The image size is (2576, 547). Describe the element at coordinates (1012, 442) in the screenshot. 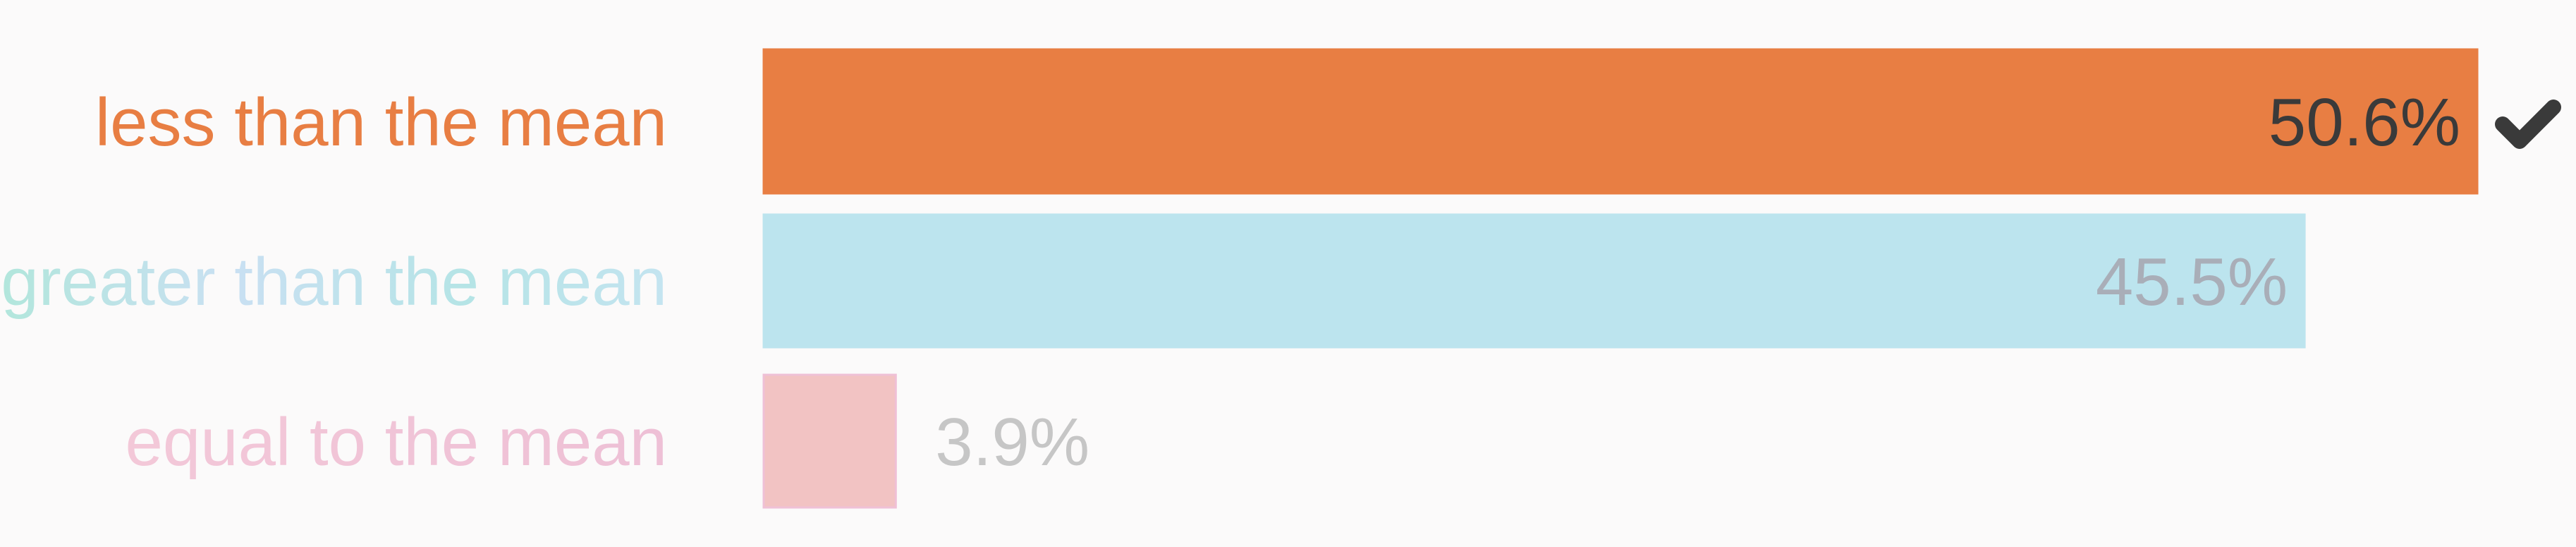

I see `value-label-equal-to-the-mean: 3.9%` at that location.